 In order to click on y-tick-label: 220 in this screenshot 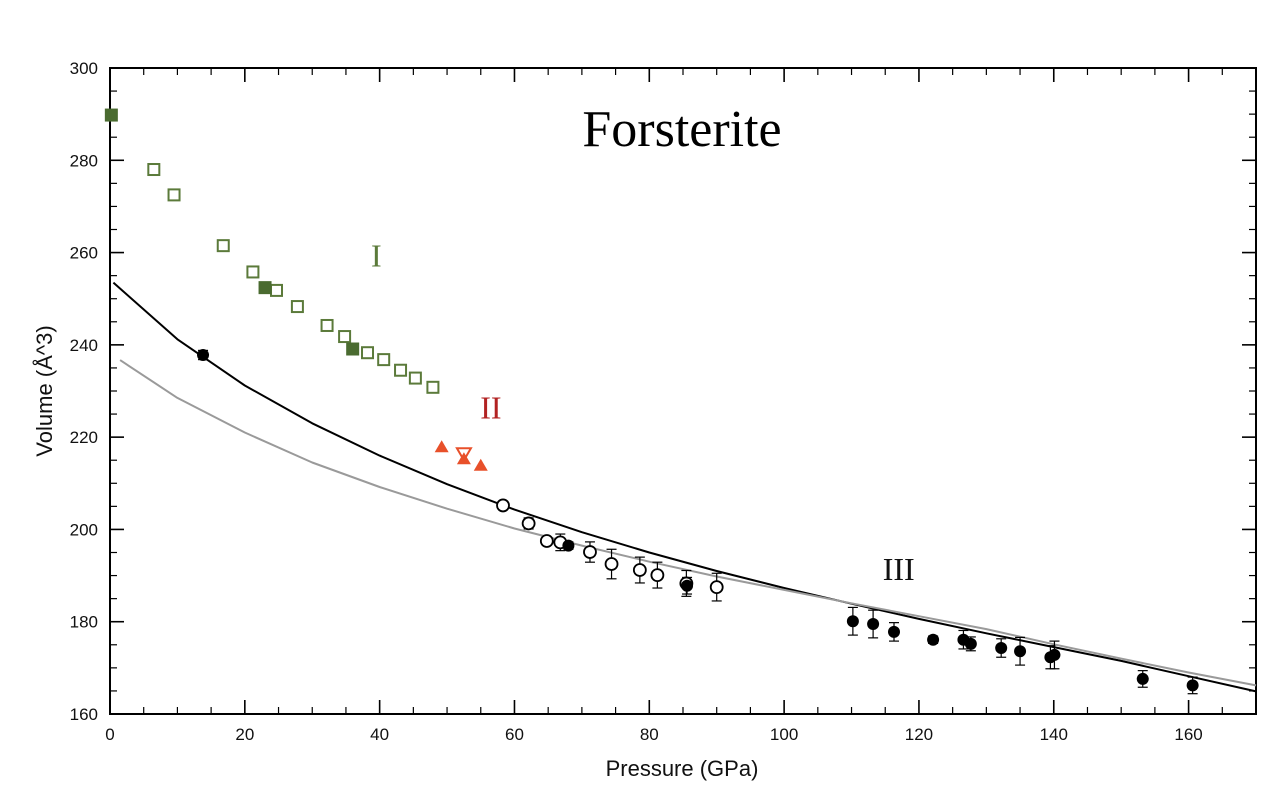, I will do `click(84, 437)`.